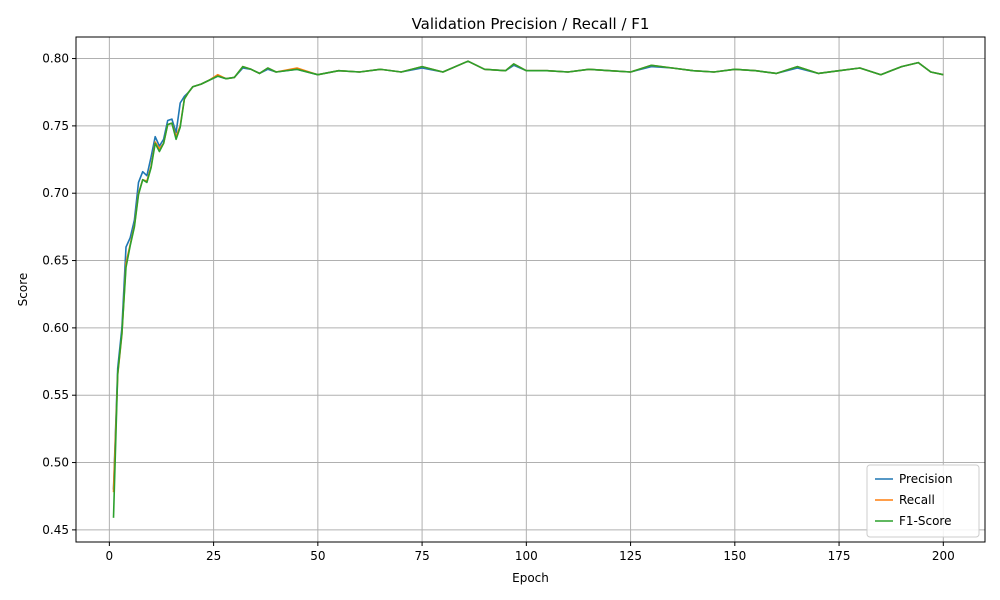  What do you see at coordinates (317, 556) in the screenshot?
I see `x-tick-label: 50` at bounding box center [317, 556].